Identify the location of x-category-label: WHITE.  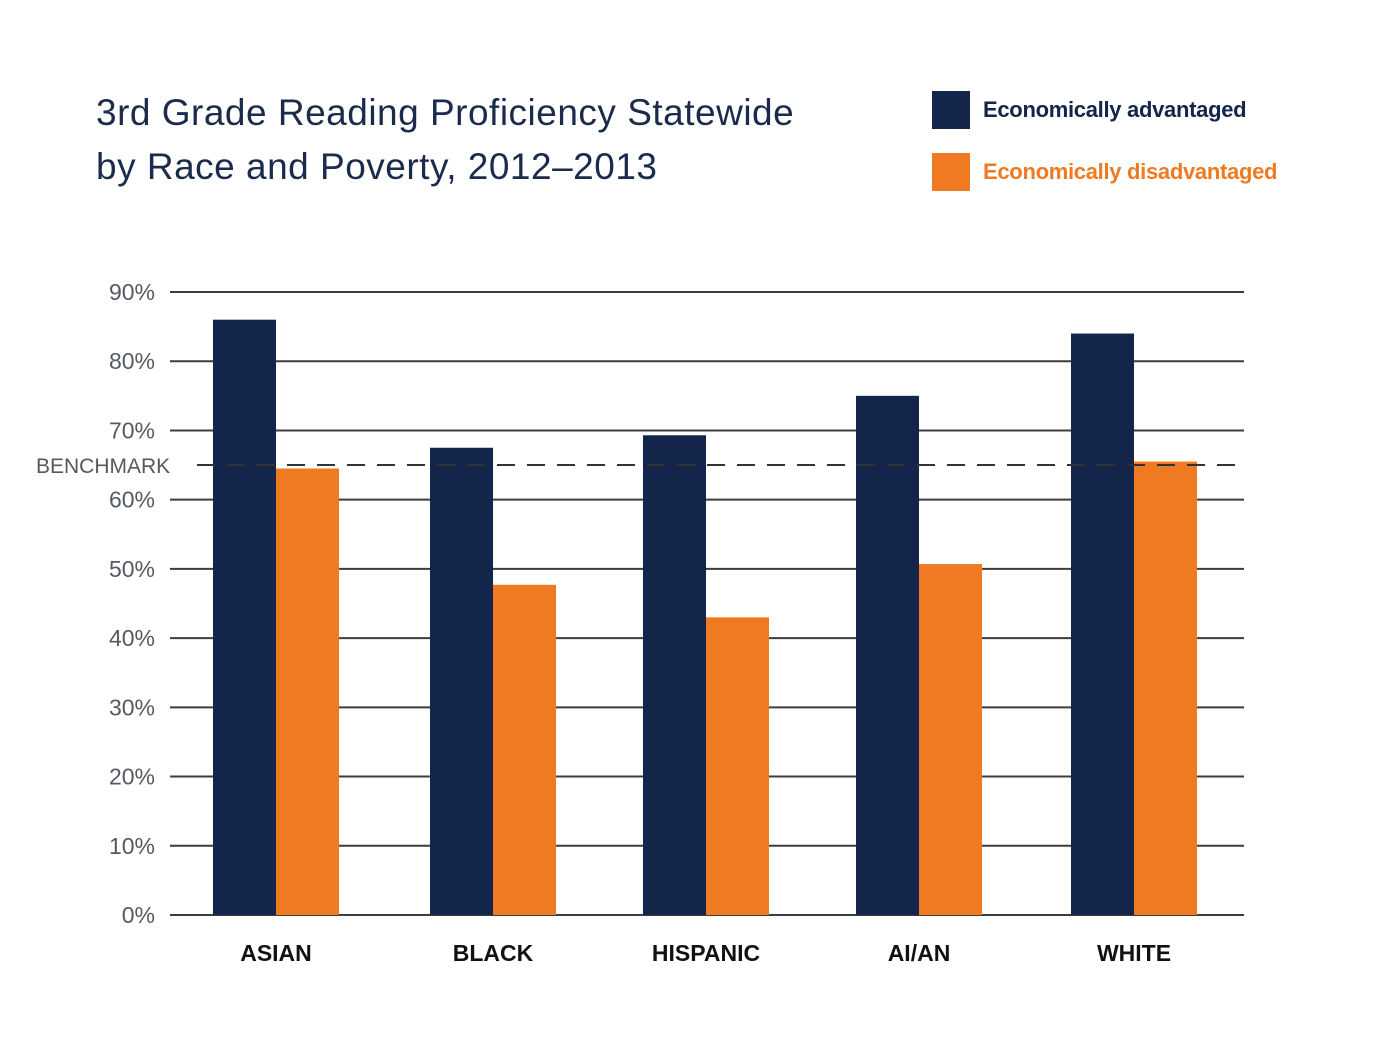
(1134, 953).